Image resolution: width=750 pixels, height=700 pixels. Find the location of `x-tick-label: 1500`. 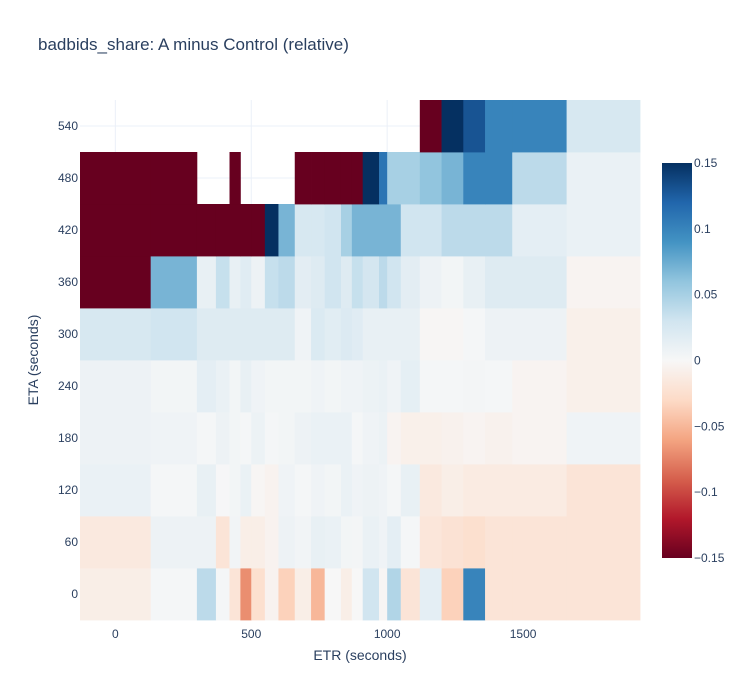

x-tick-label: 1500 is located at coordinates (523, 634).